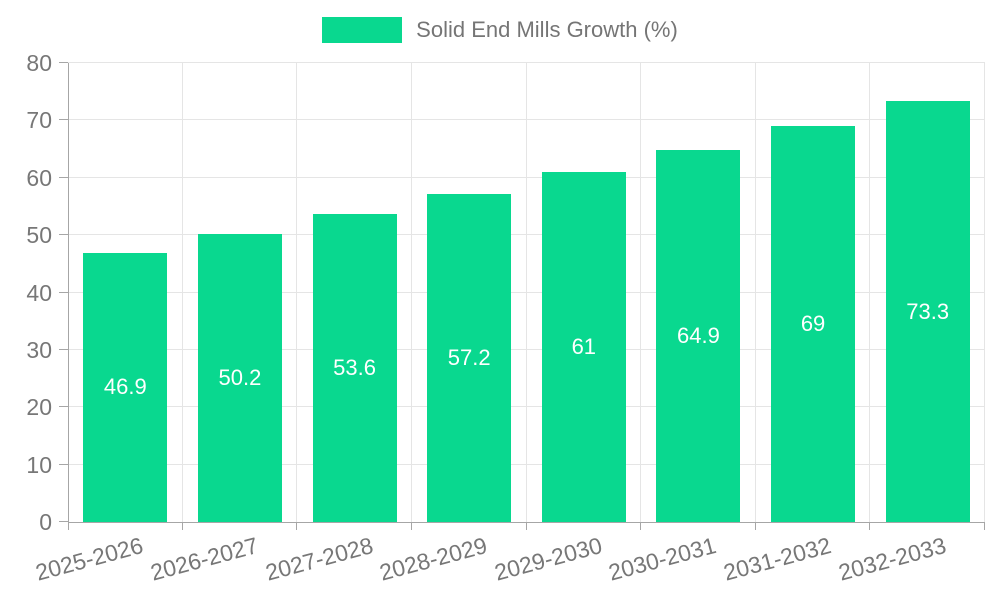 The width and height of the screenshot is (1000, 600). What do you see at coordinates (547, 29) in the screenshot?
I see `legend-label: Solid End Mills Growth (%)` at bounding box center [547, 29].